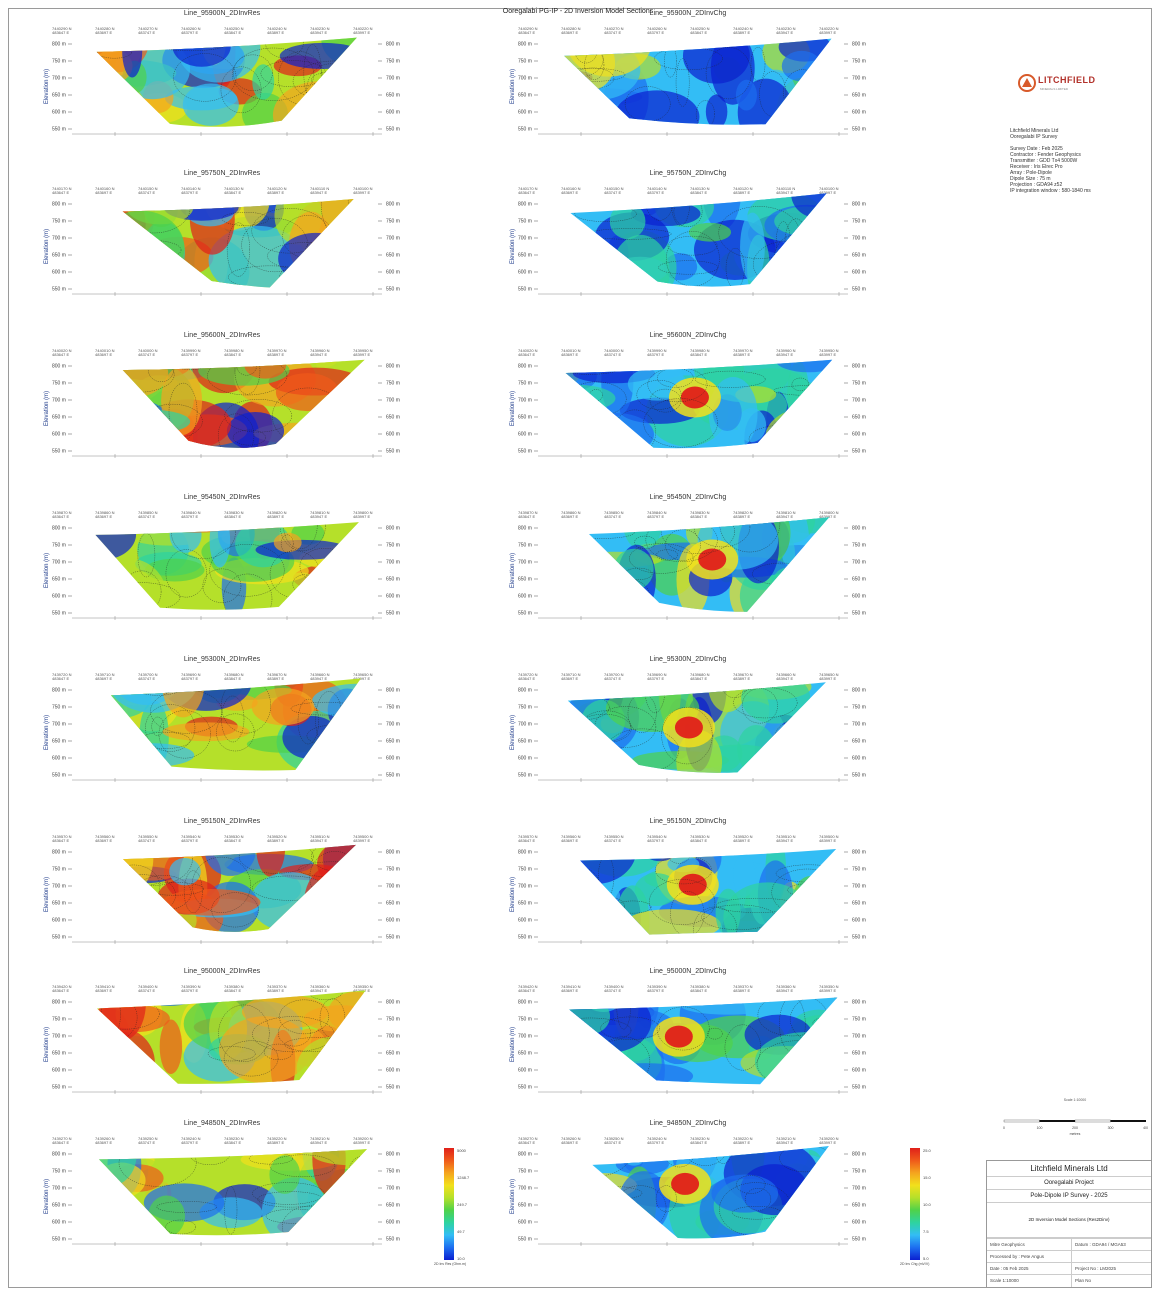  Describe the element at coordinates (1100, 1244) in the screenshot. I see `tb-datum: Datum : GDA94 / MGA53` at that location.